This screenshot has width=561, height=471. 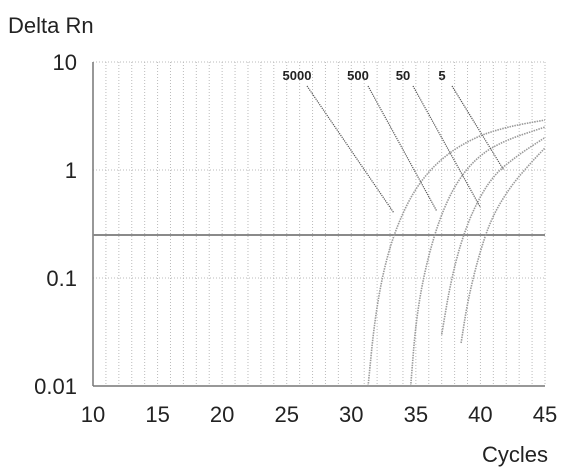 What do you see at coordinates (61, 278) in the screenshot?
I see `y-tick-label: 0.1` at bounding box center [61, 278].